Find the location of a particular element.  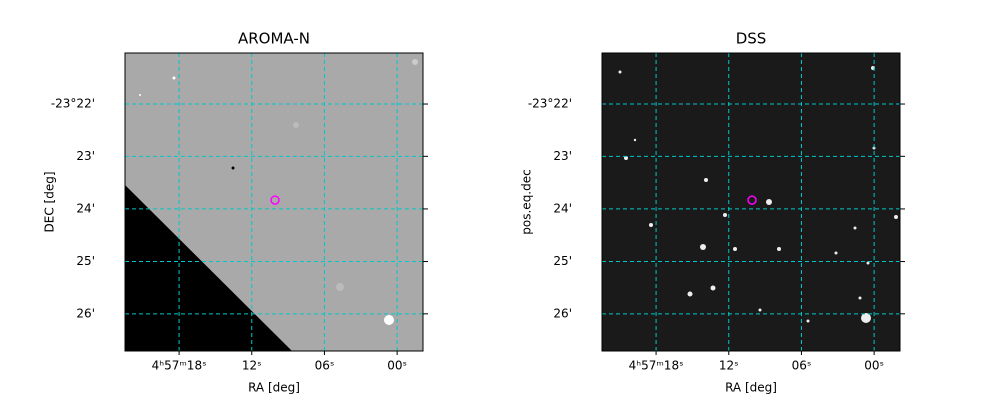

y-axis-label: pos.eq.dec is located at coordinates (527, 201).